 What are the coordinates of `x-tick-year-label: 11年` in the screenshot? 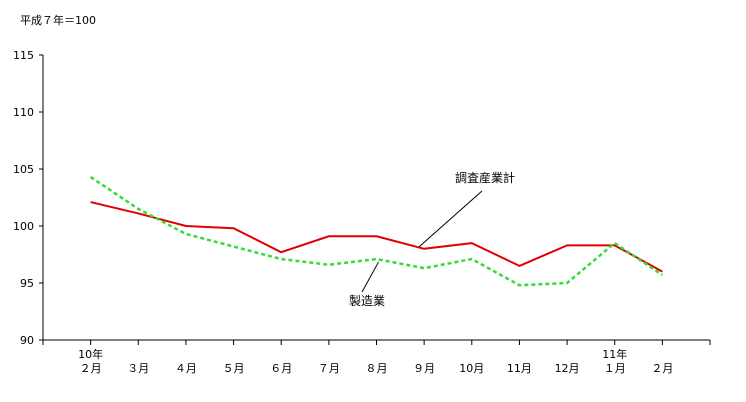 It's located at (614, 354).